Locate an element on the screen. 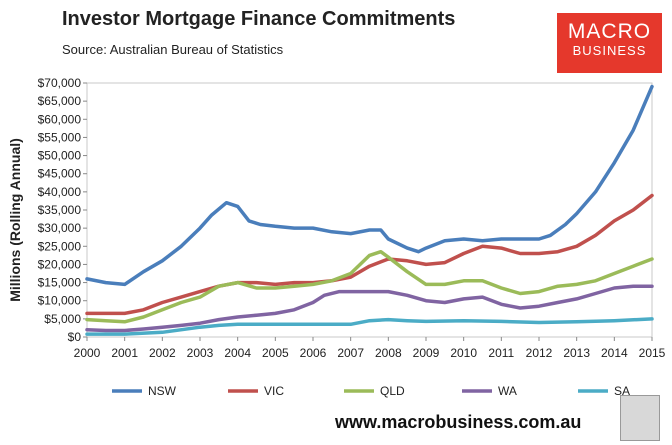 The width and height of the screenshot is (672, 445). y-axis-label: Millions (Rolling Annual) is located at coordinates (15, 220).